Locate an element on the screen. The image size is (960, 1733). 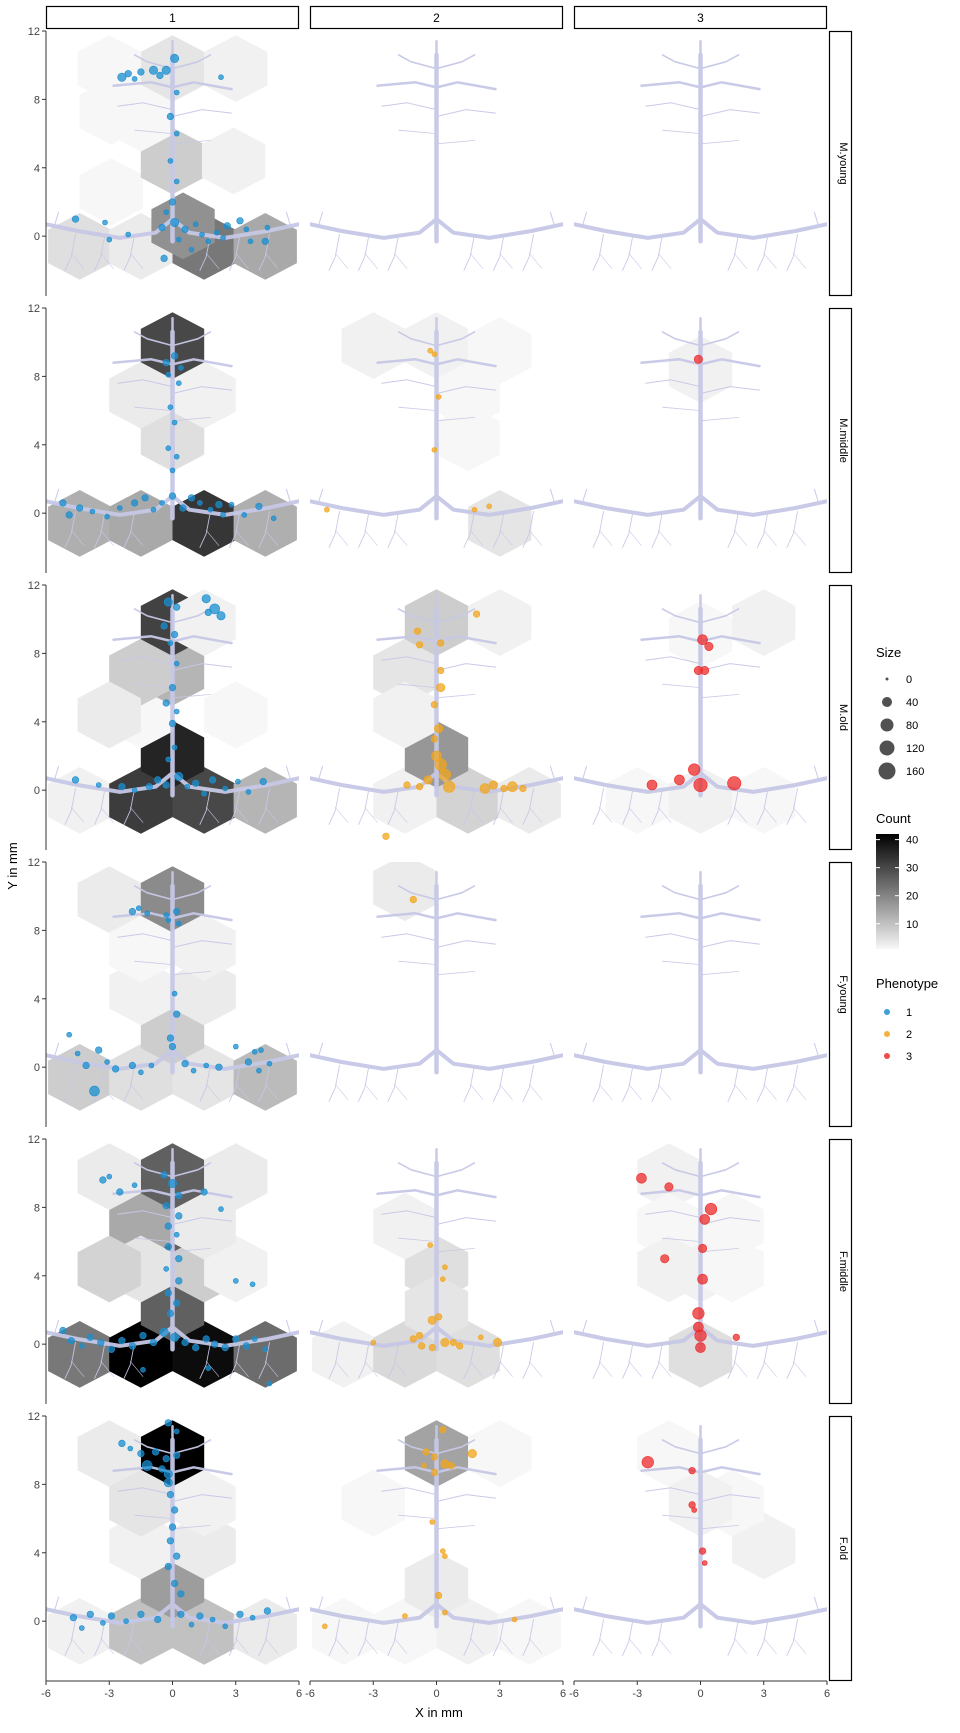
count-legend-title: Count is located at coordinates (893, 818).